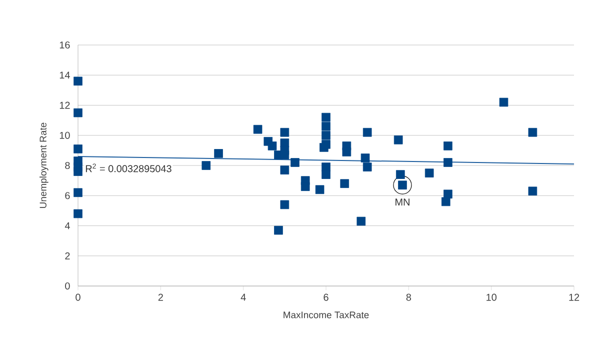  Describe the element at coordinates (65, 105) in the screenshot. I see `y-tick-label: 12` at that location.